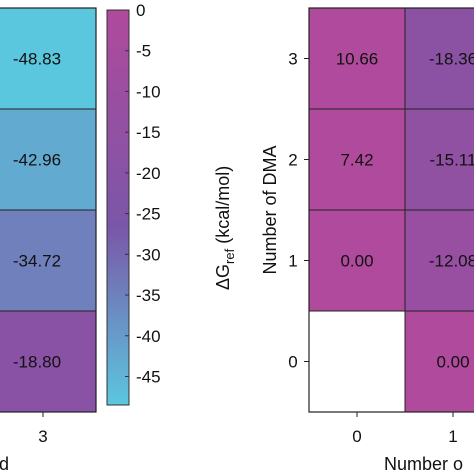 This screenshot has height=474, width=474. Describe the element at coordinates (42, 436) in the screenshot. I see `x-tick-label: 3` at that location.